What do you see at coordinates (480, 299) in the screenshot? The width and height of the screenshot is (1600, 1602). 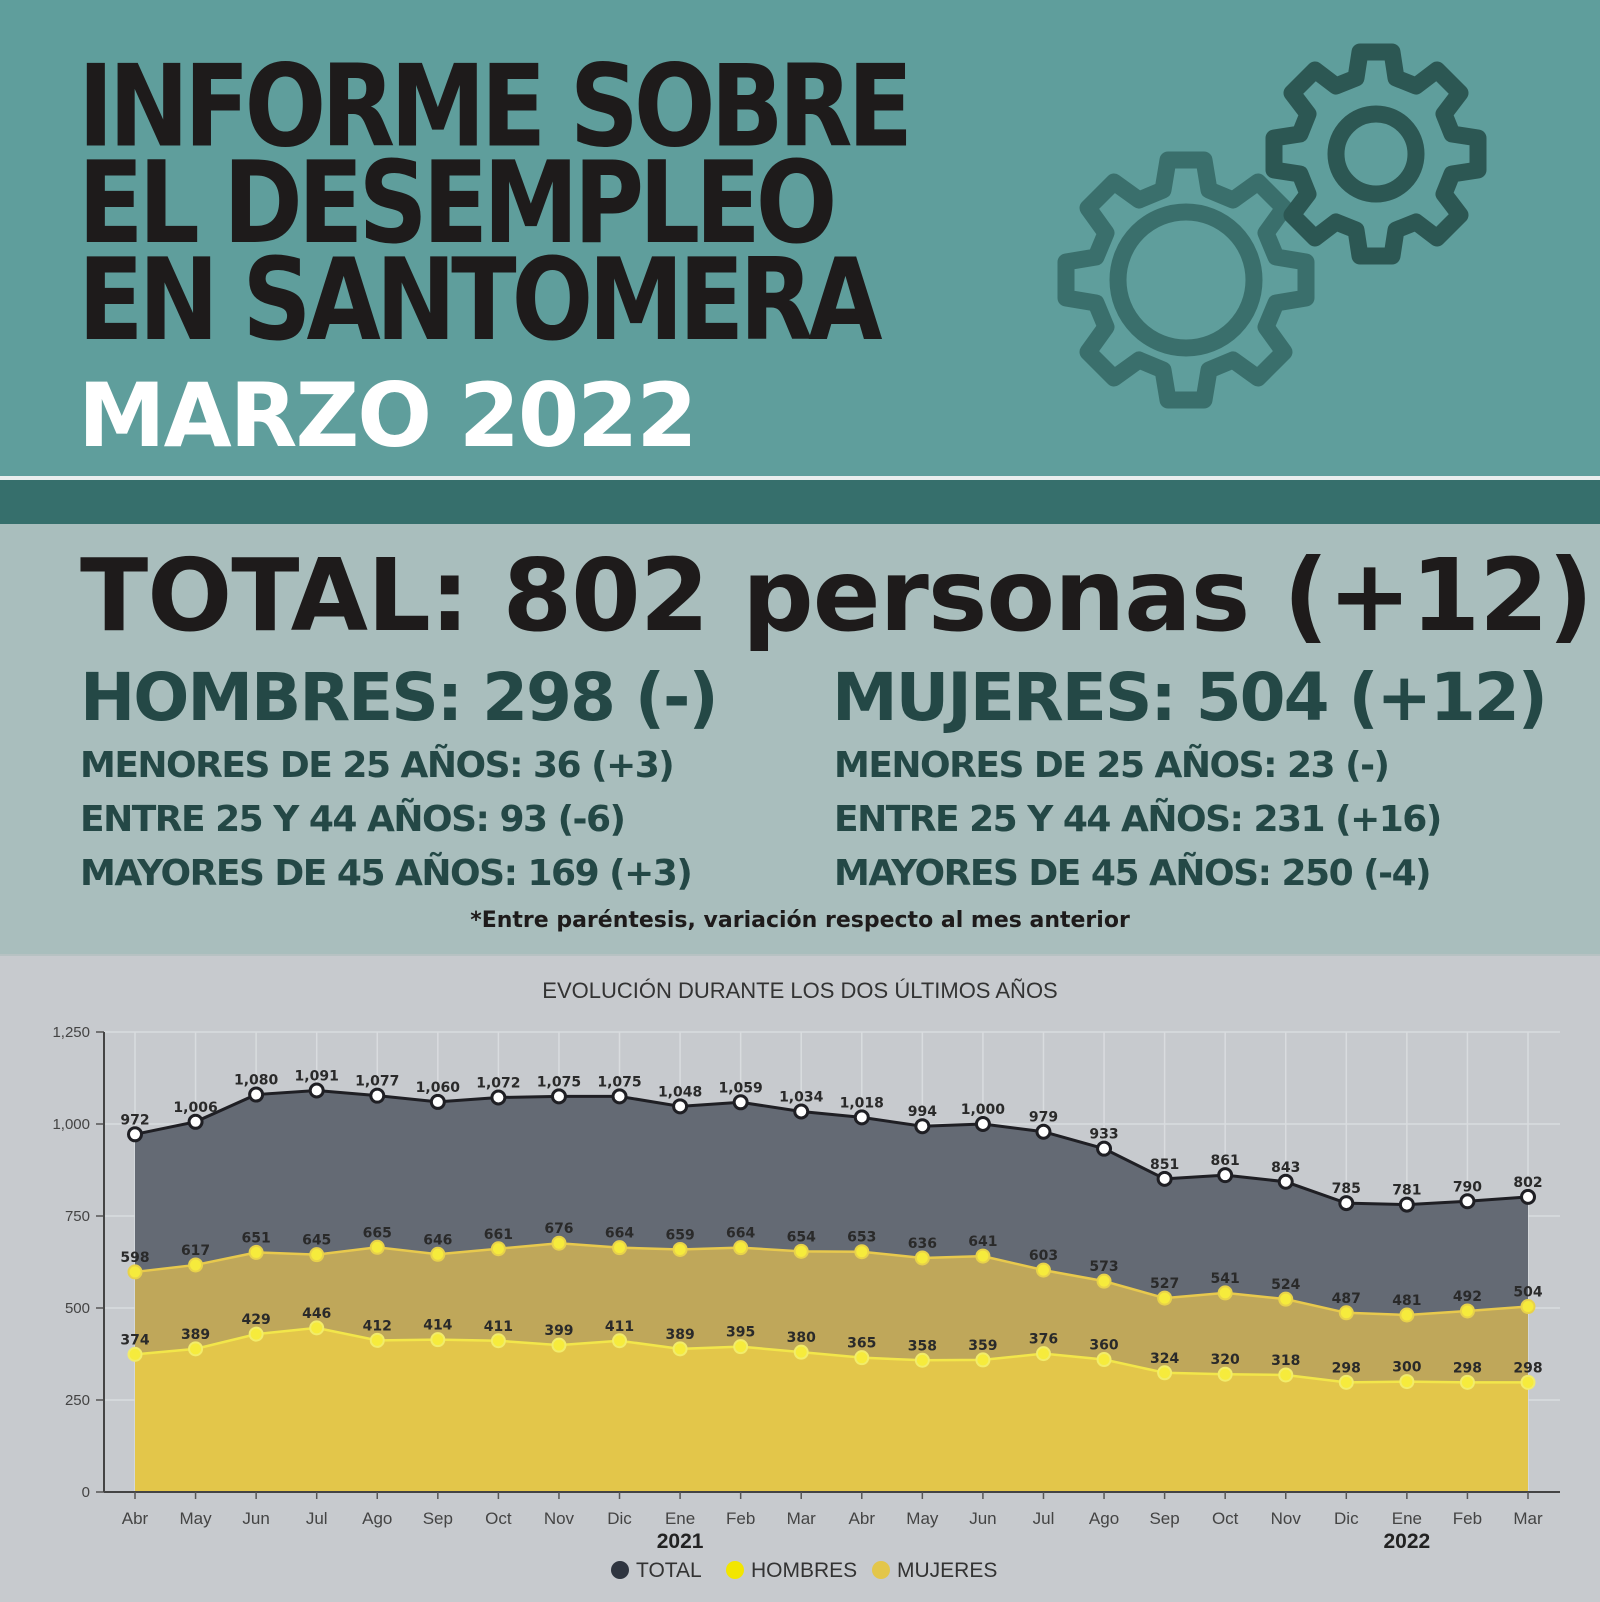 I see `title-line-3: EN SANTOMERA` at bounding box center [480, 299].